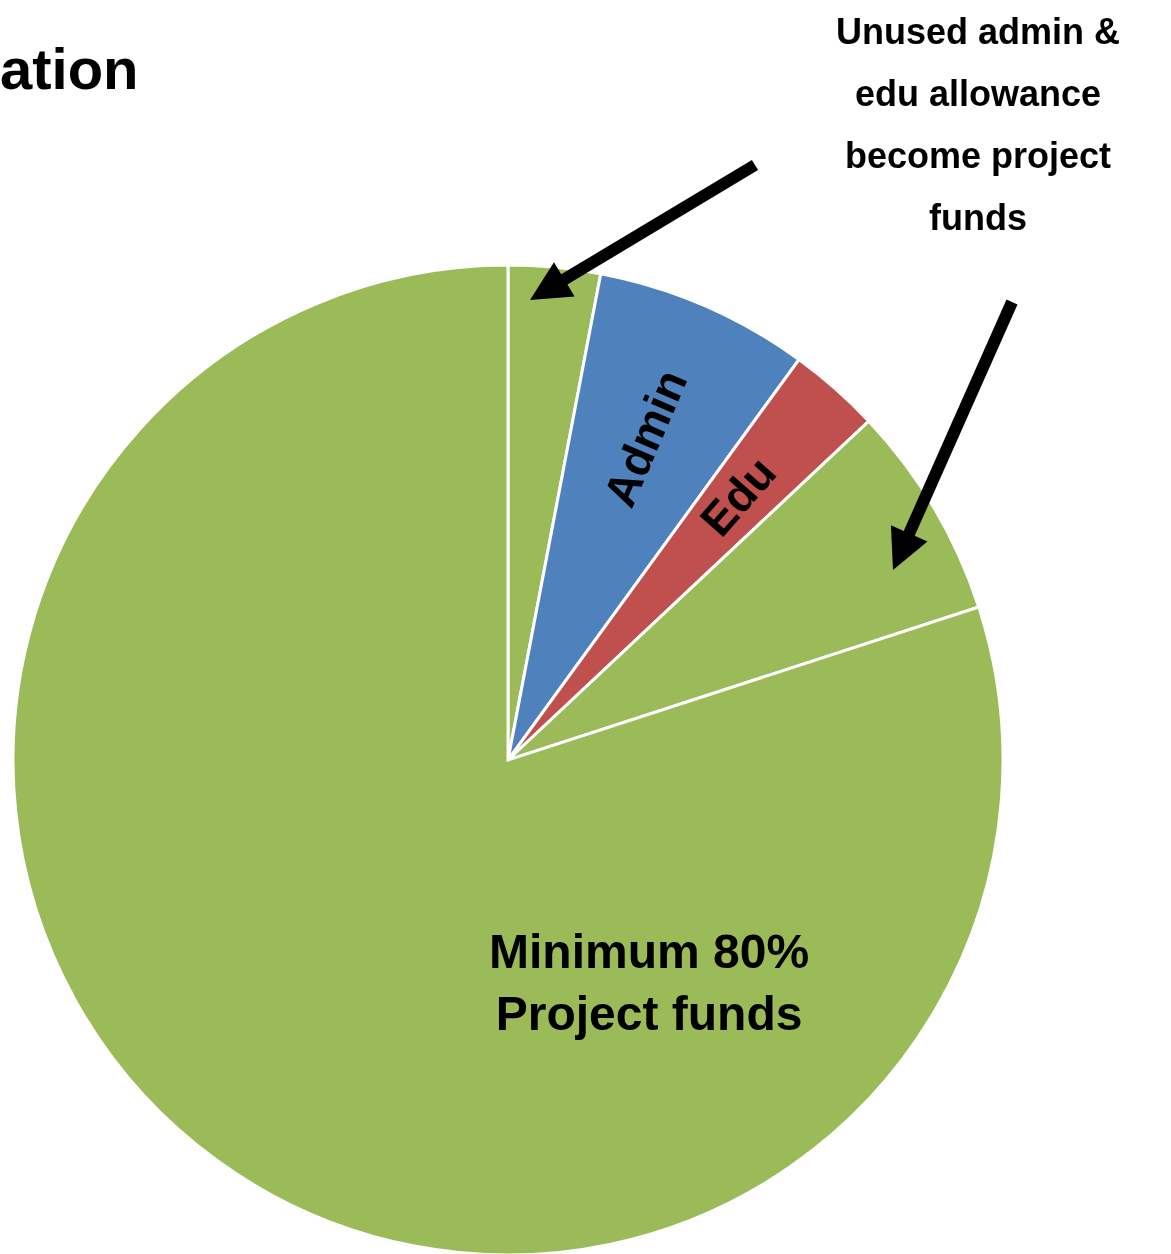 The height and width of the screenshot is (1254, 1171). I want to click on slice-label: Minimum 80% Project funds, so click(649, 983).